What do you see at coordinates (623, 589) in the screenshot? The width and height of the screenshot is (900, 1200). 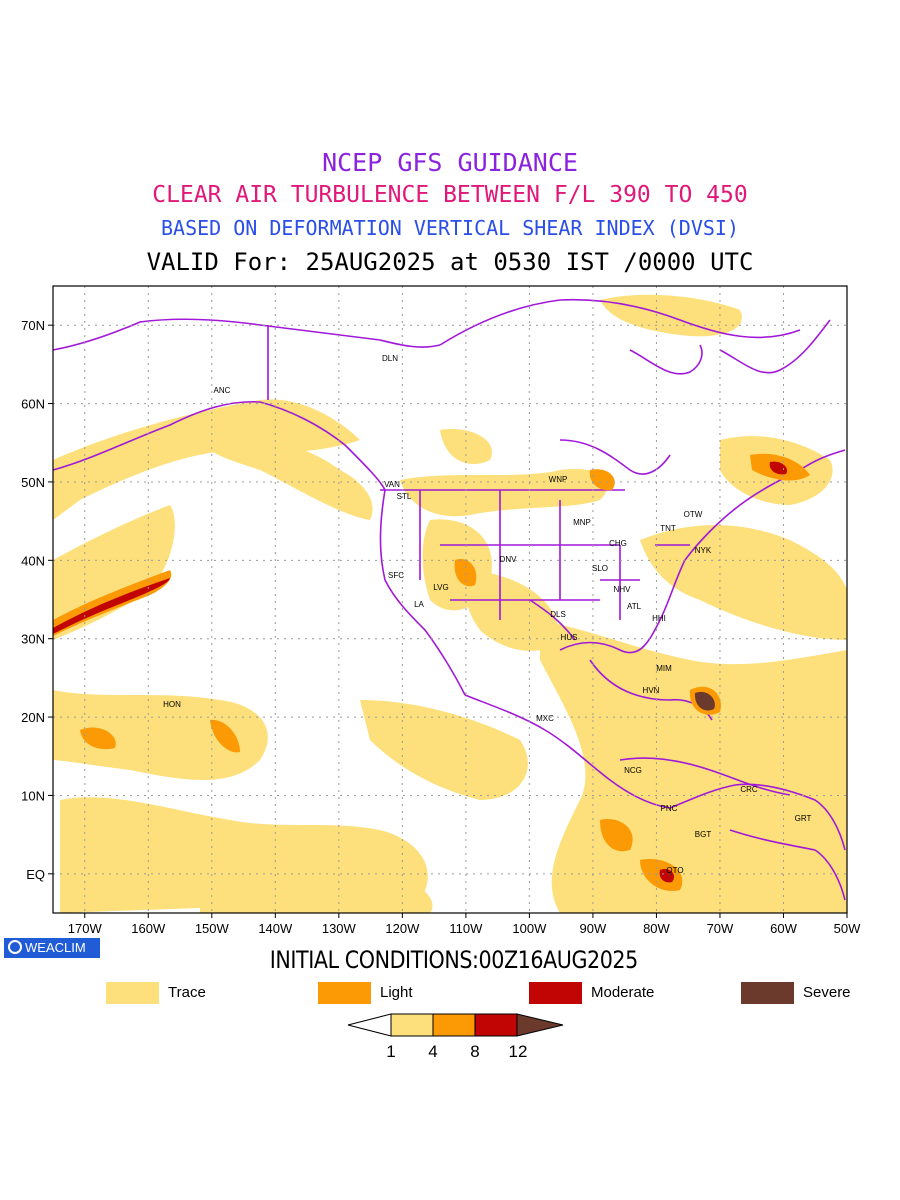 I see `station-label-nhv: NHV` at bounding box center [623, 589].